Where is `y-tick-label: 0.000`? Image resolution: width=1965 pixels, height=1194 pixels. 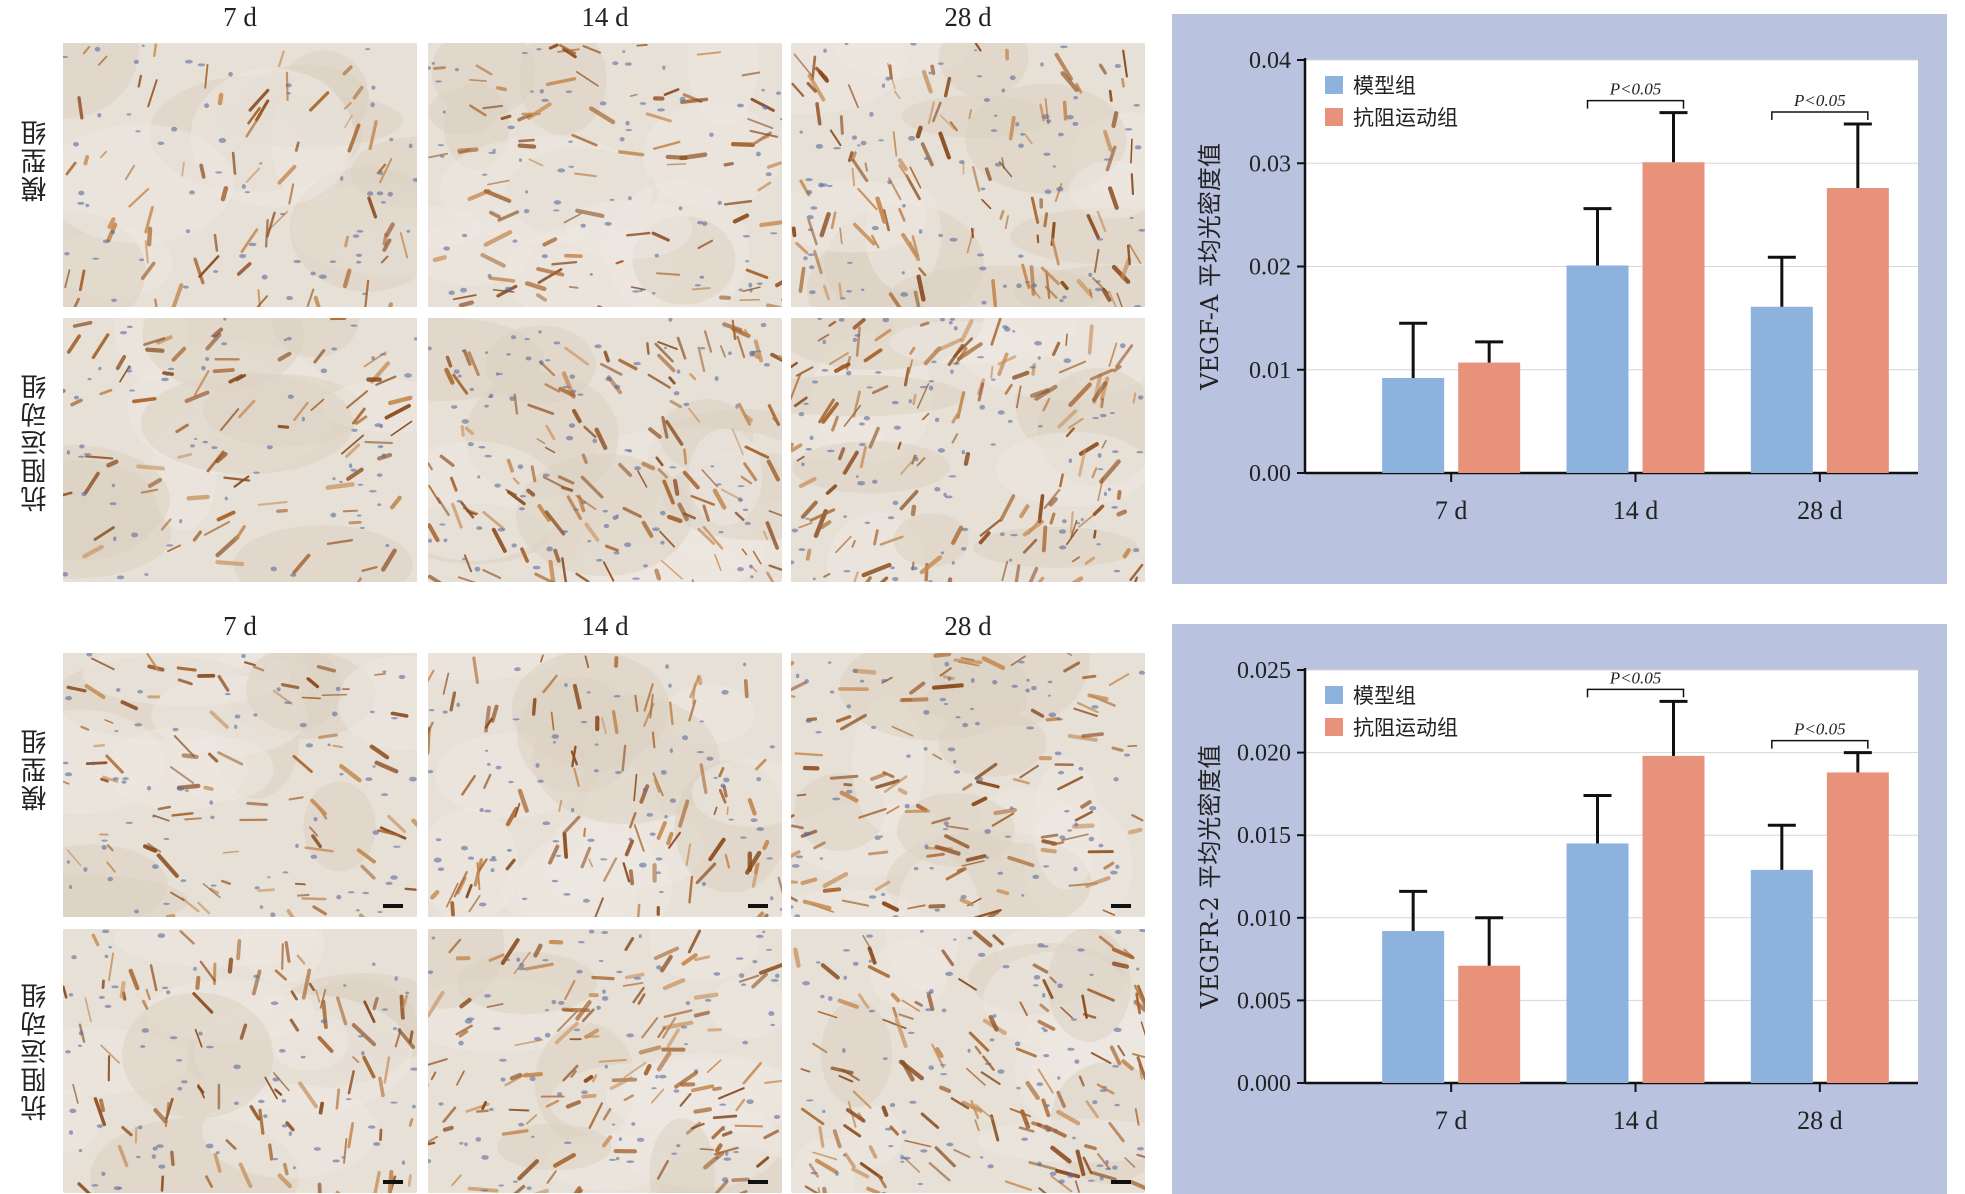 y-tick-label: 0.000 is located at coordinates (1264, 1084).